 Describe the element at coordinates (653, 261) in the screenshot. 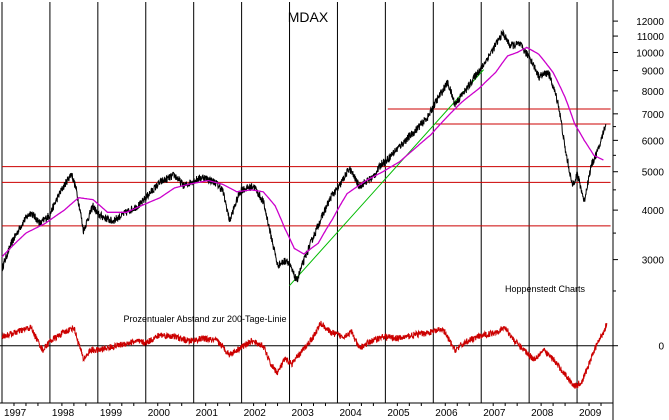

I see `y-tick-label: 3000` at that location.